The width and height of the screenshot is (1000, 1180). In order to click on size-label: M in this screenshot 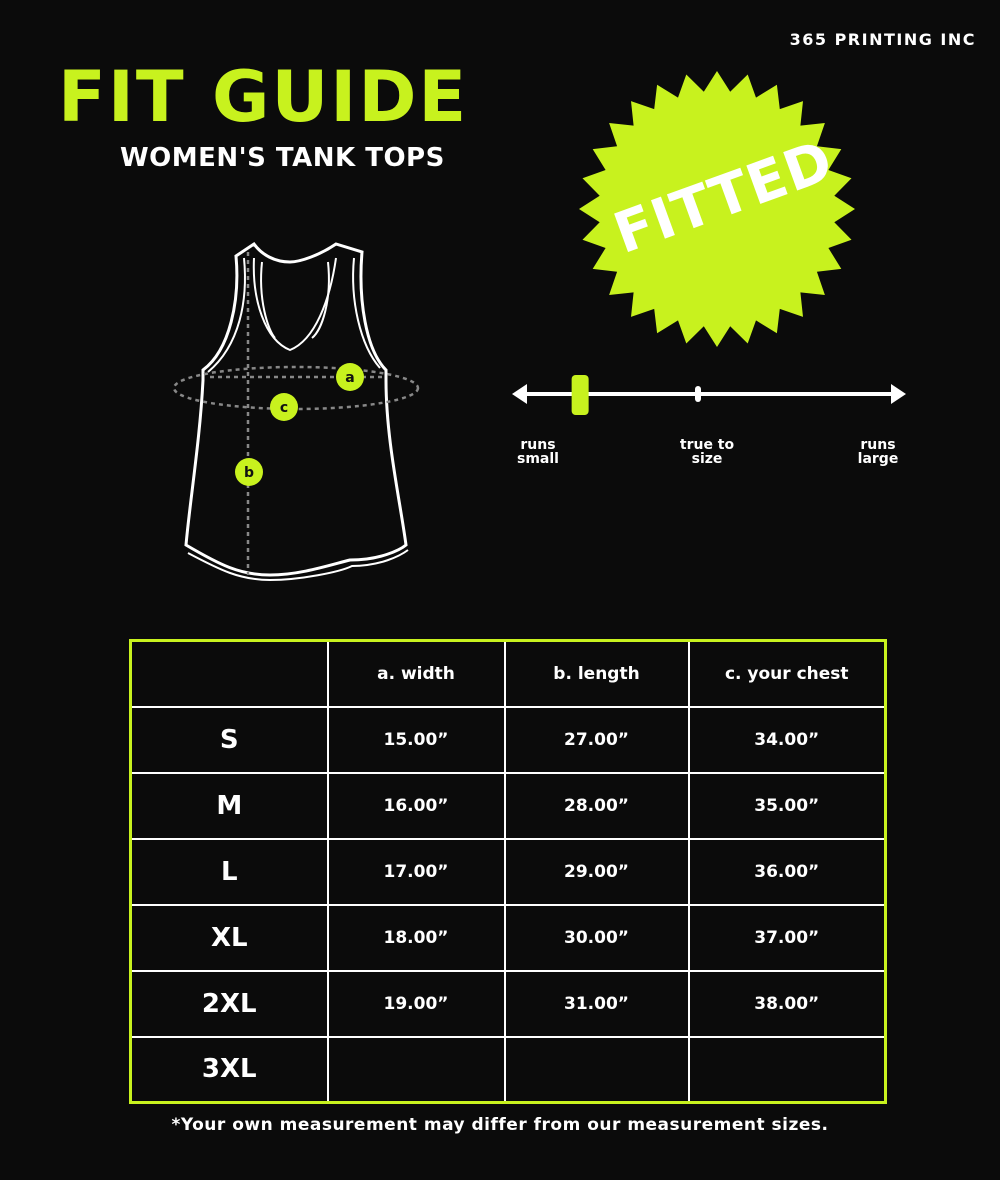, I will do `click(229, 805)`.